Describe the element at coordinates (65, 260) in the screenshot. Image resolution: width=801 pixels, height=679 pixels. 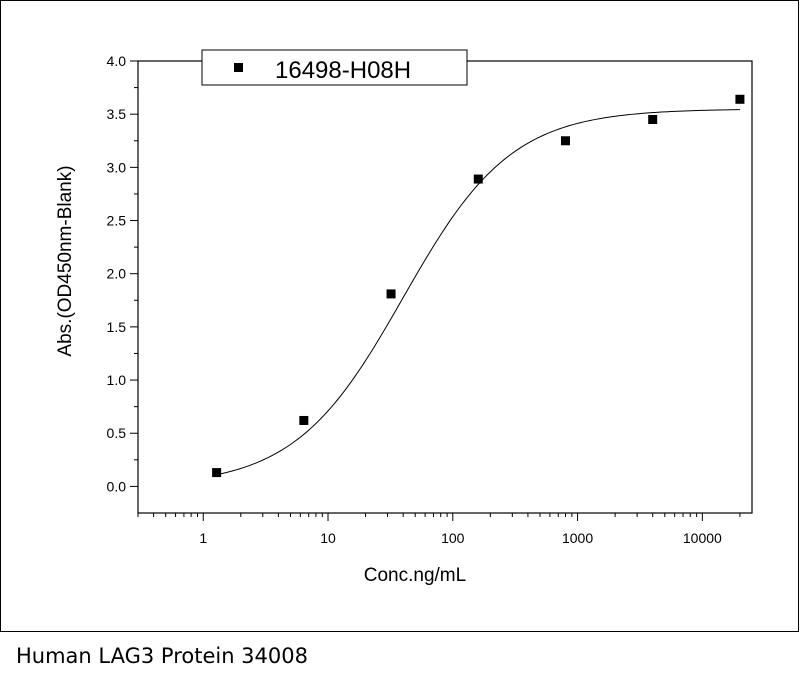
I see `y-axis-label: Abs.(OD450nm-Blank)` at that location.